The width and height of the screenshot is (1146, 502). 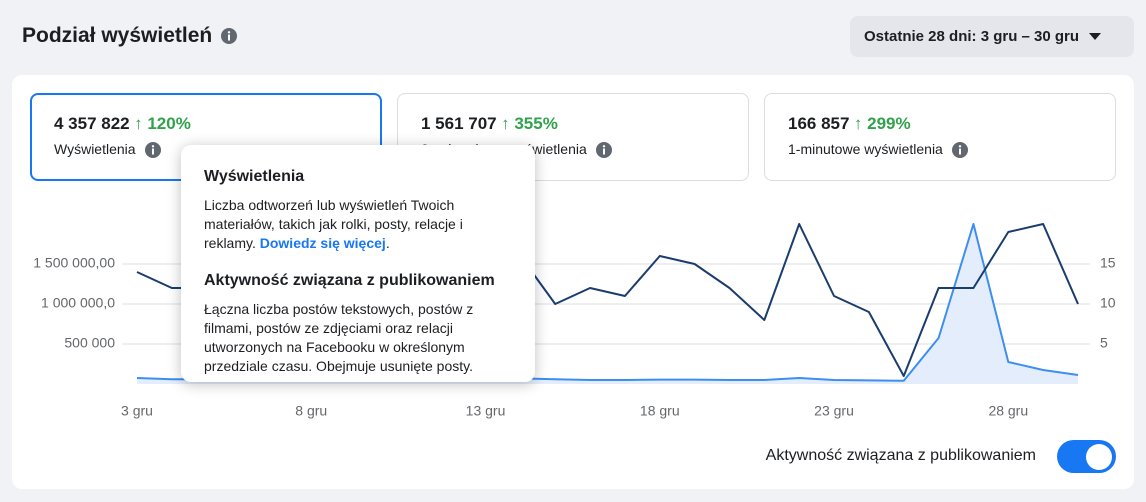 What do you see at coordinates (92, 123) in the screenshot?
I see `metric-value: 4 357 822` at bounding box center [92, 123].